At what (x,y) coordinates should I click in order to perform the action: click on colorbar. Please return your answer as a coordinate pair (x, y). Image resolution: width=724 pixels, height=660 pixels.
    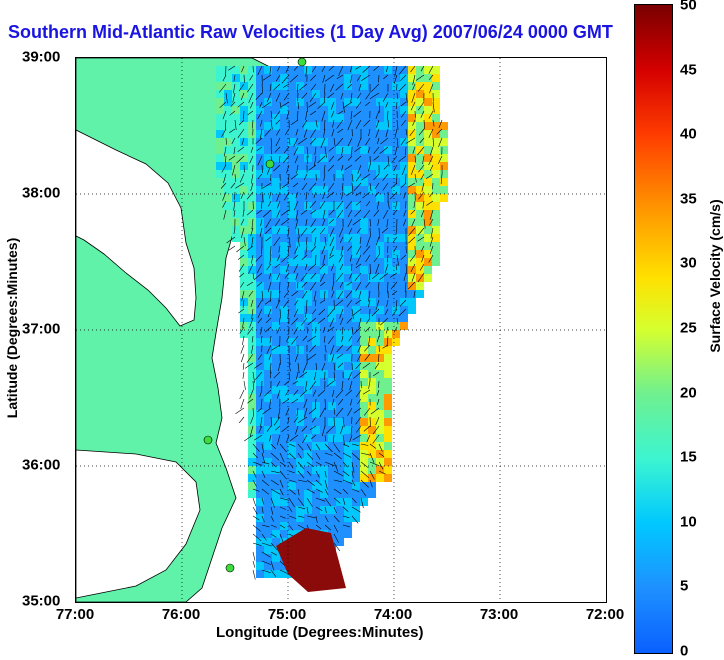
    Looking at the image, I should click on (653, 329).